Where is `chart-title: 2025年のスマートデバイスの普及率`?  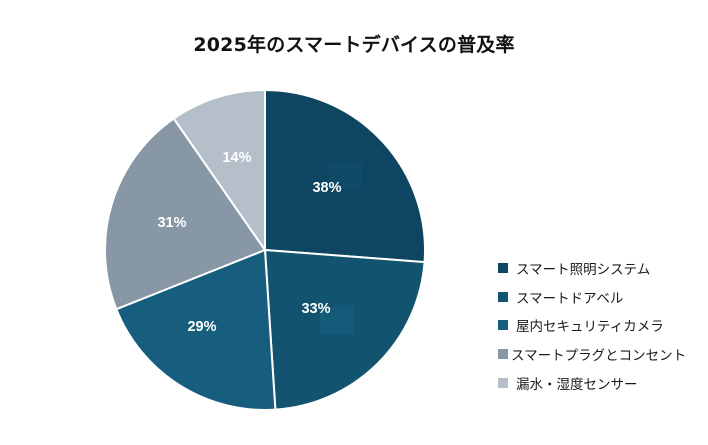 chart-title: 2025年のスマートデバイスの普及率 is located at coordinates (354, 45).